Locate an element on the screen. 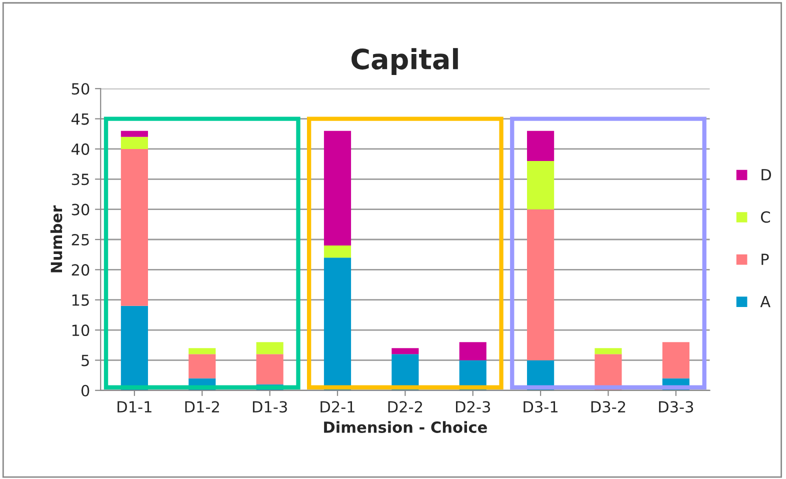 The height and width of the screenshot is (479, 786). x-tick-label: D2-3 is located at coordinates (473, 407).